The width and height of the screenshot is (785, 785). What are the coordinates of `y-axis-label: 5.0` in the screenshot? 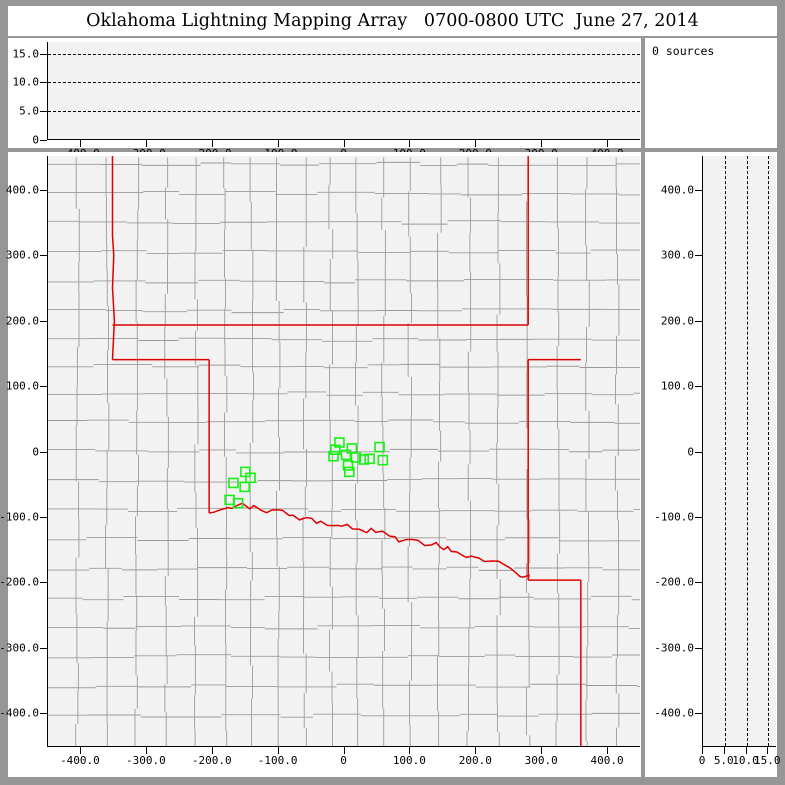 It's located at (29, 111).